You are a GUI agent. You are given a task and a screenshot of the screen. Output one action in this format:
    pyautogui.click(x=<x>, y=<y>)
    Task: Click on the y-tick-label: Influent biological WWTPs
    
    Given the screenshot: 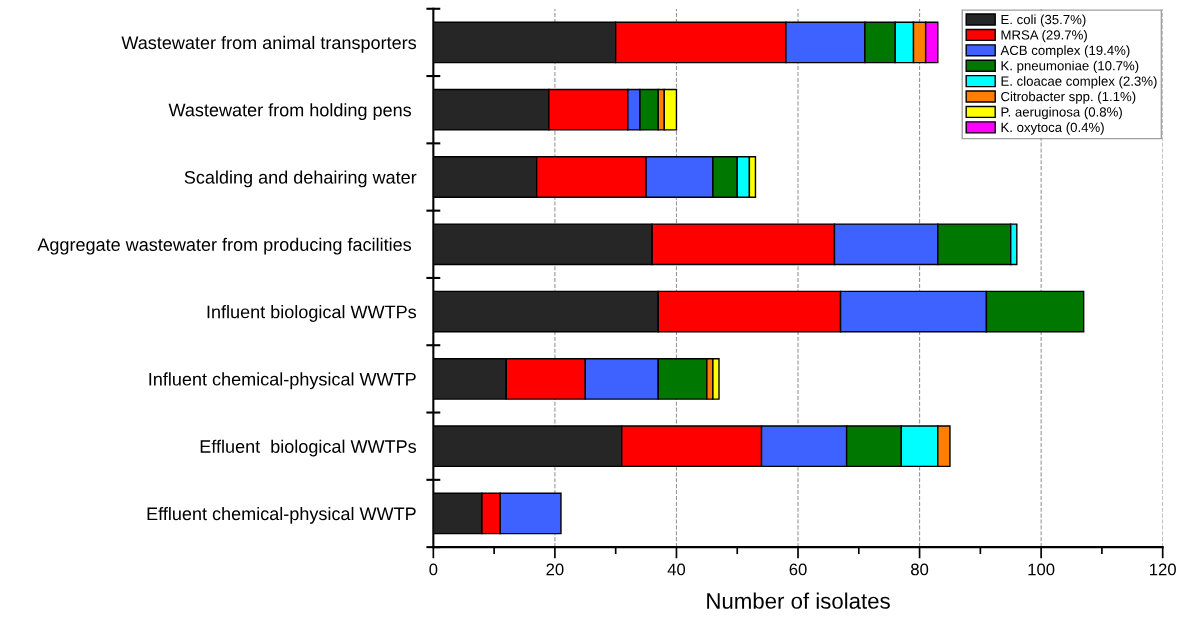 What is the action you would take?
    pyautogui.click(x=312, y=313)
    